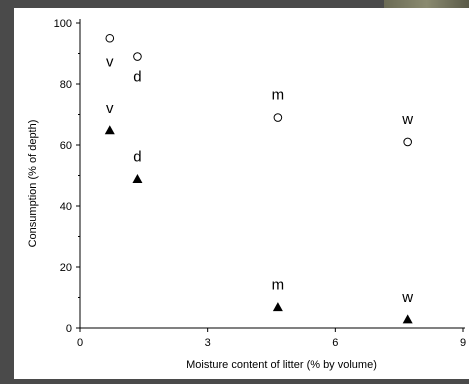  What do you see at coordinates (80, 343) in the screenshot?
I see `x-tick-label: 0` at bounding box center [80, 343].